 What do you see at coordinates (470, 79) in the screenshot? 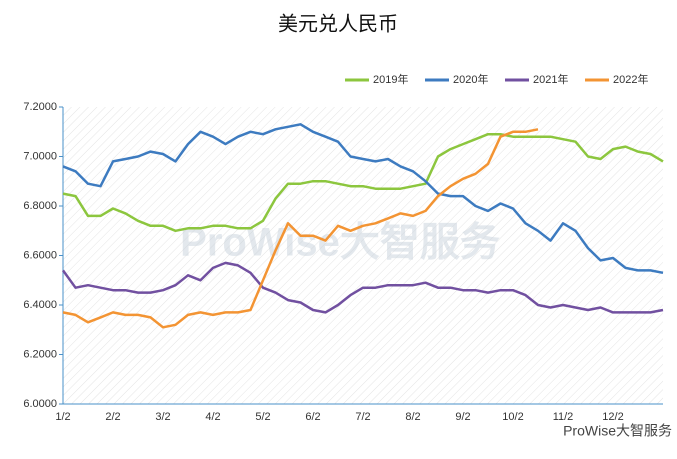
I see `legend-label: 2020年` at bounding box center [470, 79].